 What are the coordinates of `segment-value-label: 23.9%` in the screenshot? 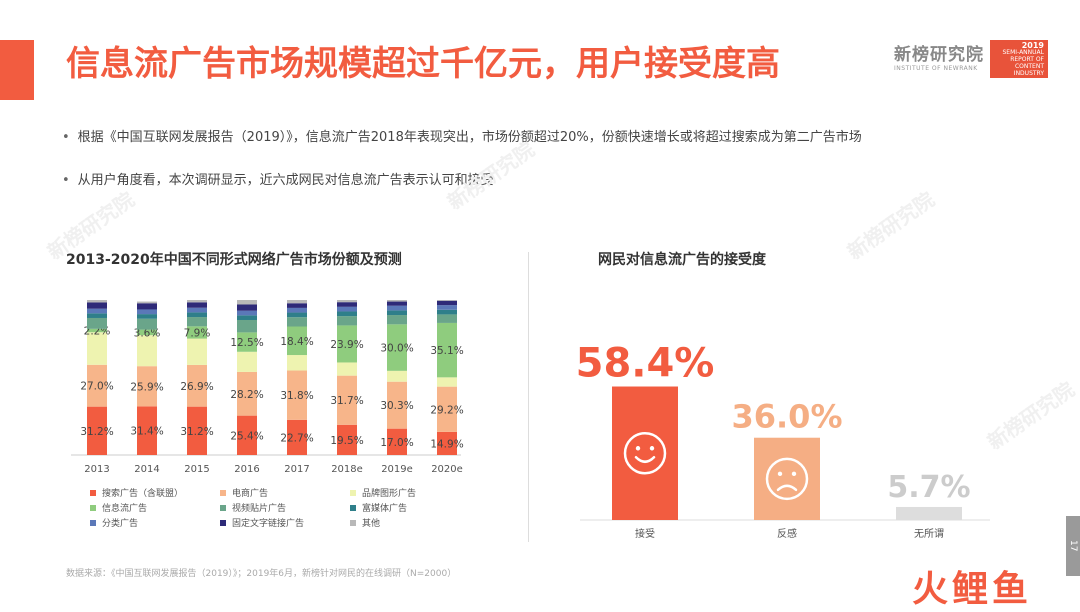 It's located at (346, 345).